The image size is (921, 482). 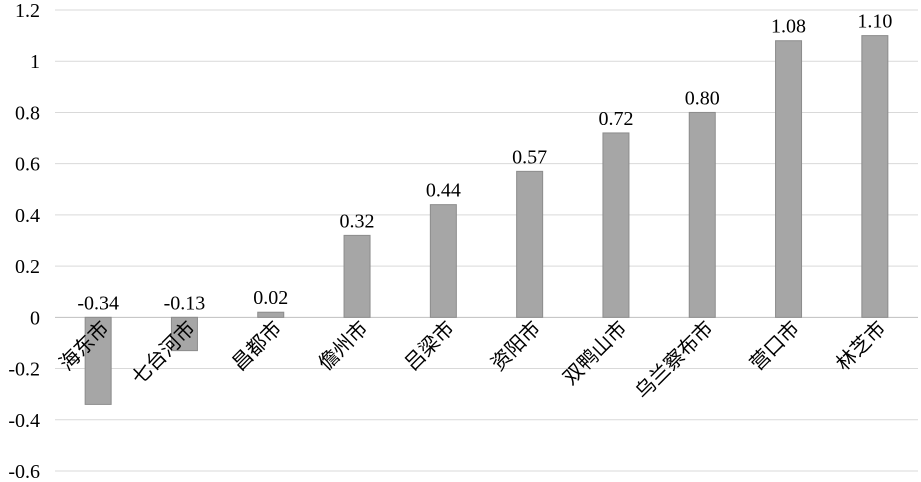 What do you see at coordinates (788, 27) in the screenshot?
I see `data-label: 1.08` at bounding box center [788, 27].